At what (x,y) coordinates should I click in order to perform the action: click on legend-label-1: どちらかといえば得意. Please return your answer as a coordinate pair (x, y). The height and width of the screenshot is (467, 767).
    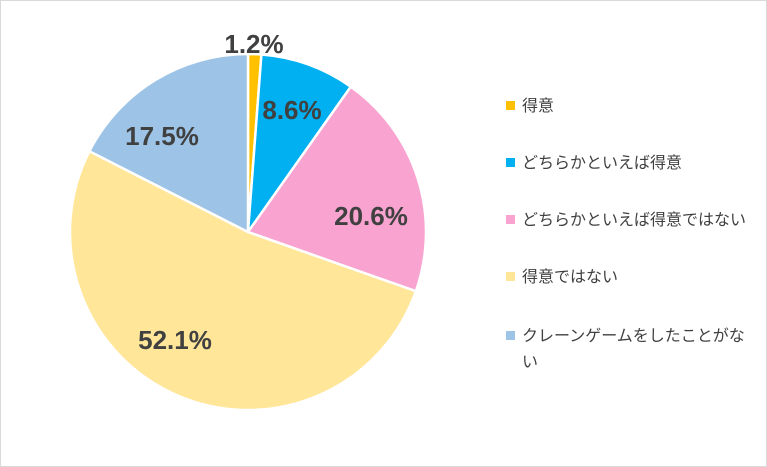
    Looking at the image, I should click on (602, 162).